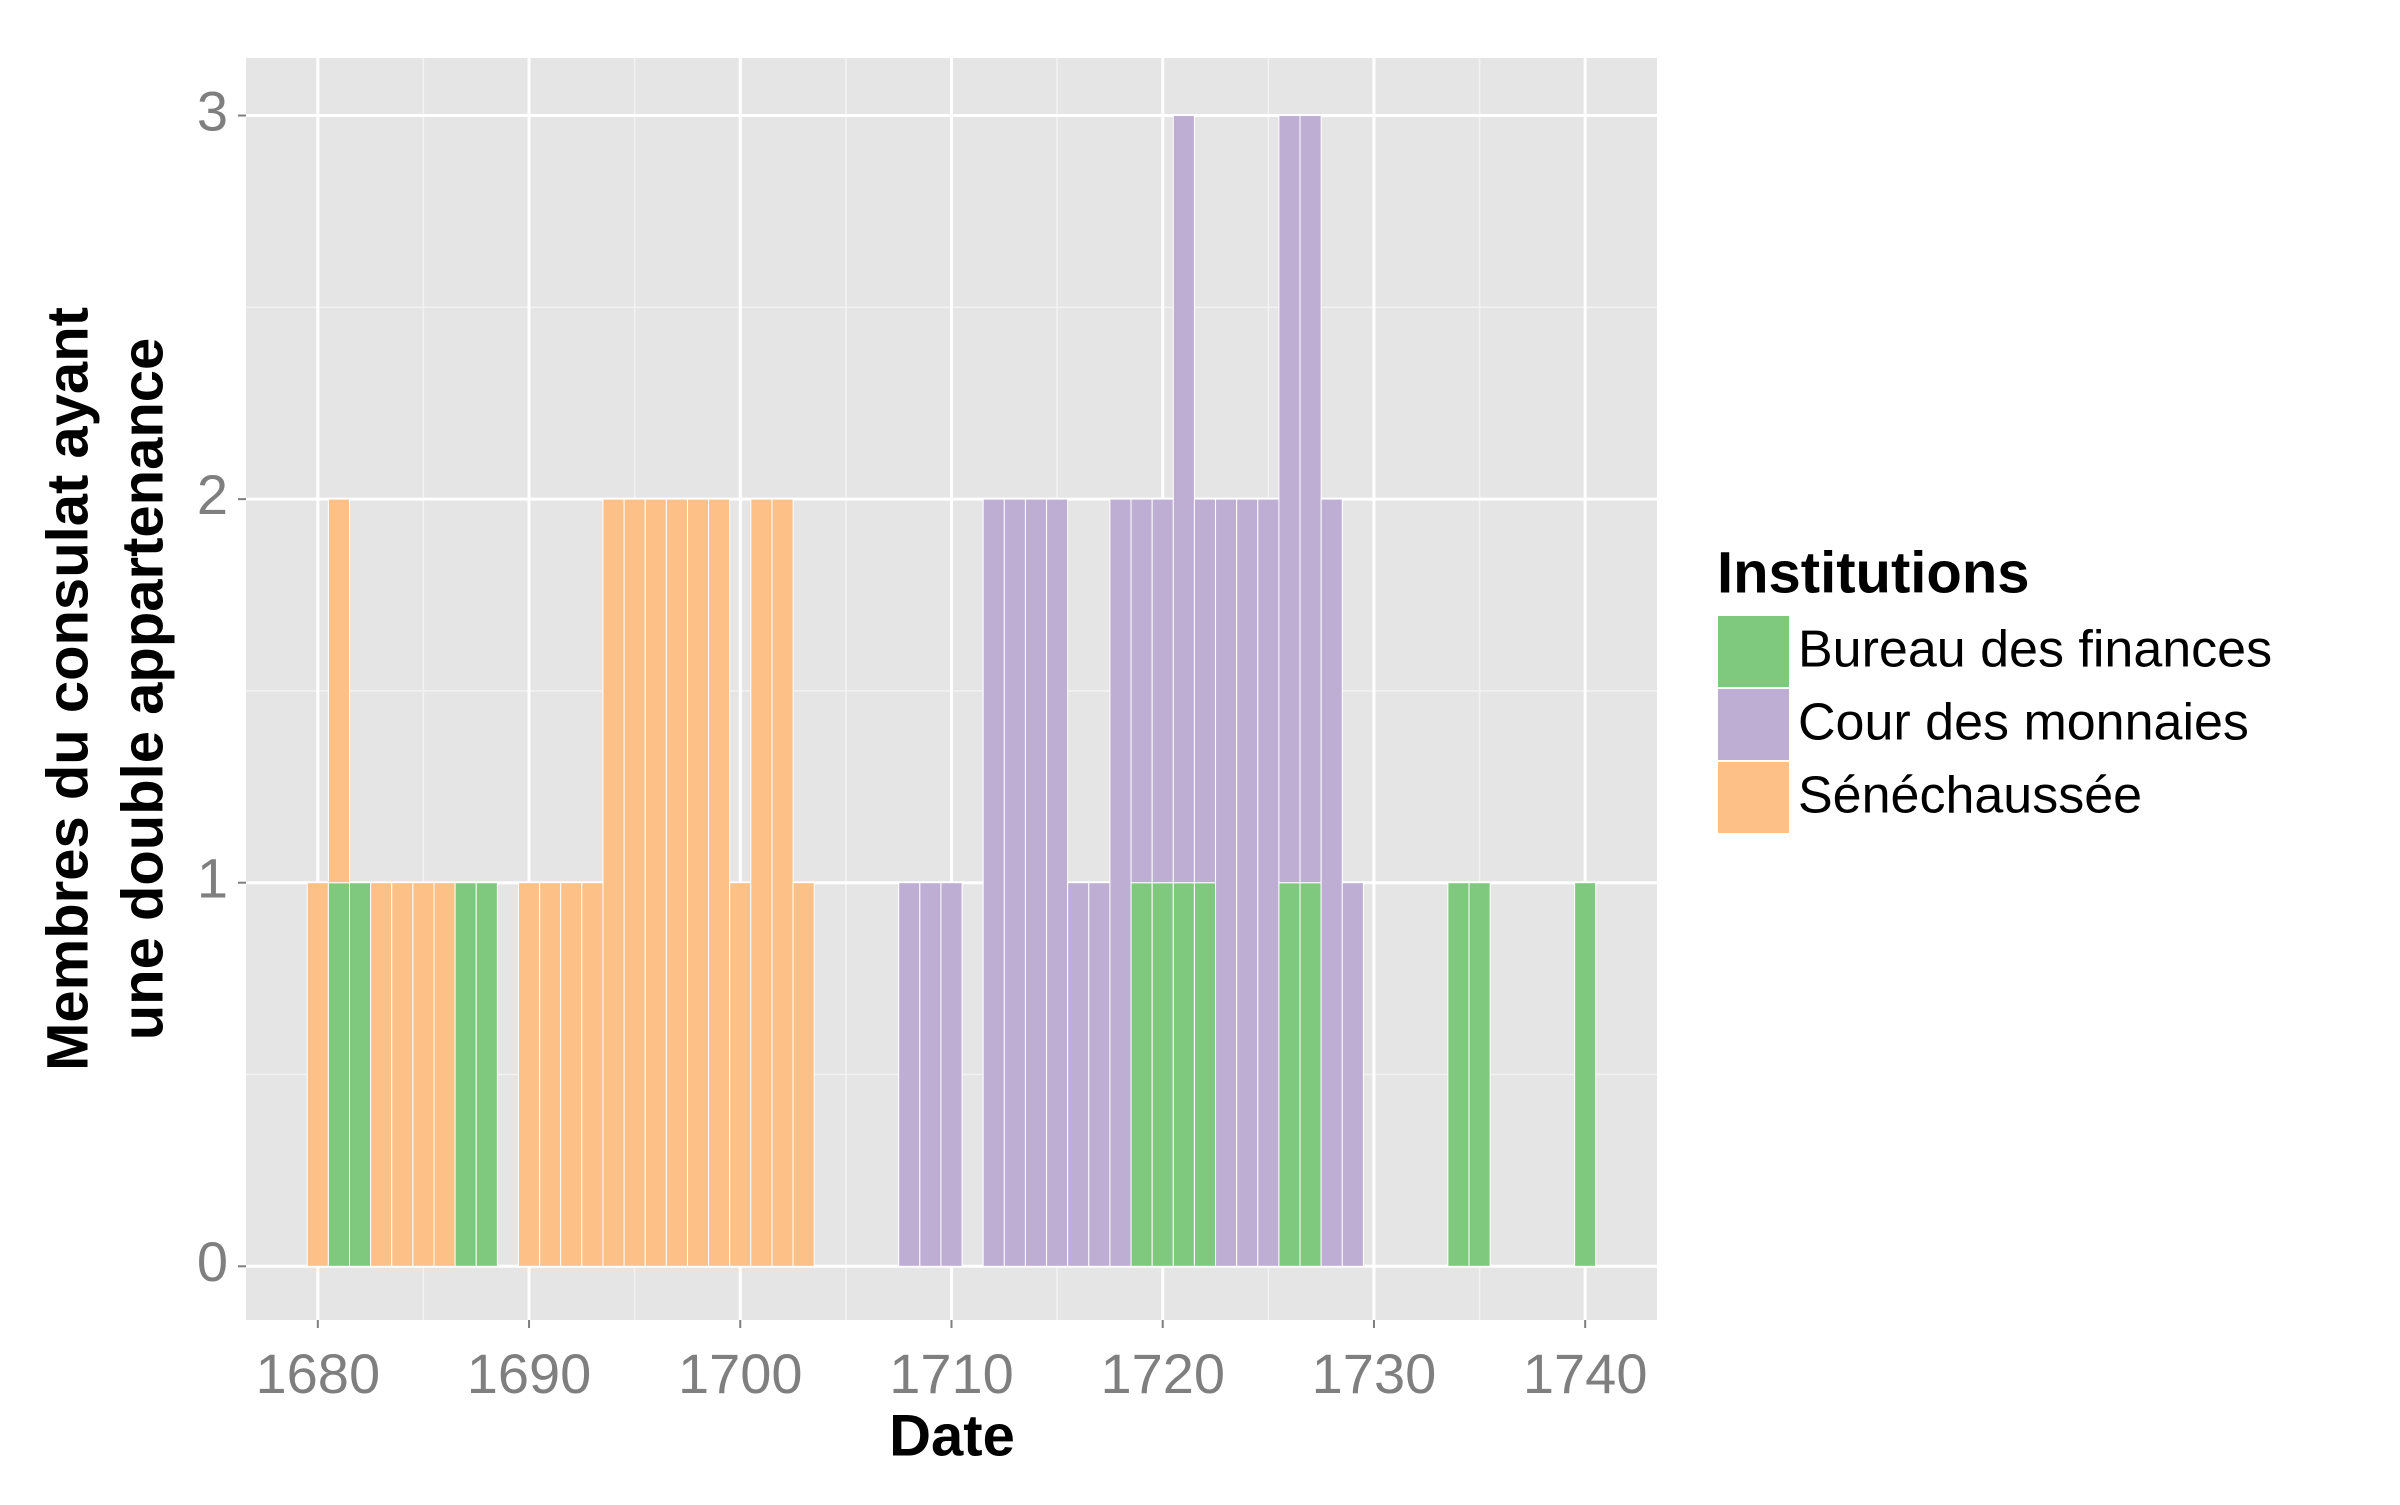 The image size is (2400, 1505). What do you see at coordinates (212, 1261) in the screenshot?
I see `y-tick-label: 0` at bounding box center [212, 1261].